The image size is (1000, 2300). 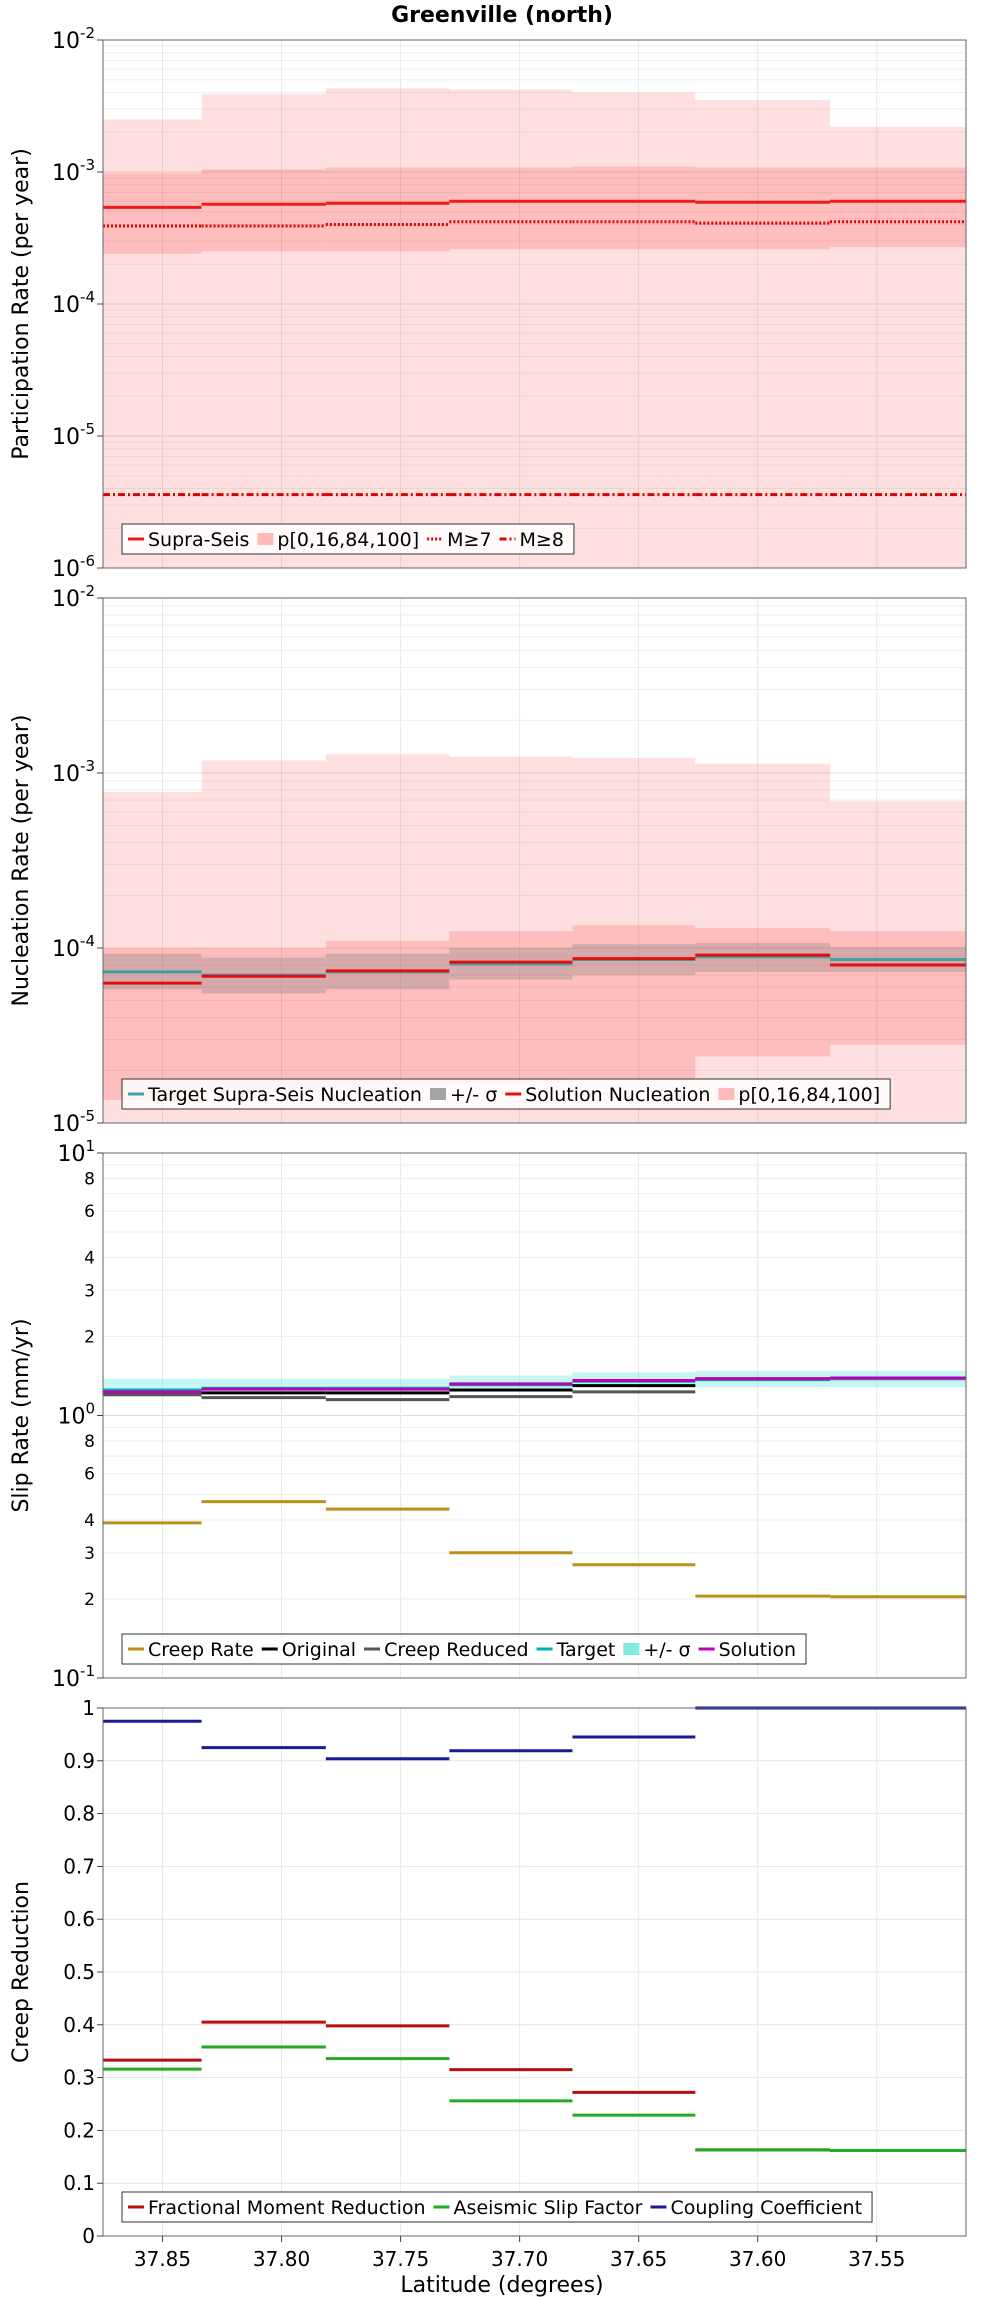 I want to click on x-tick-label: 37.55, so click(x=876, y=2259).